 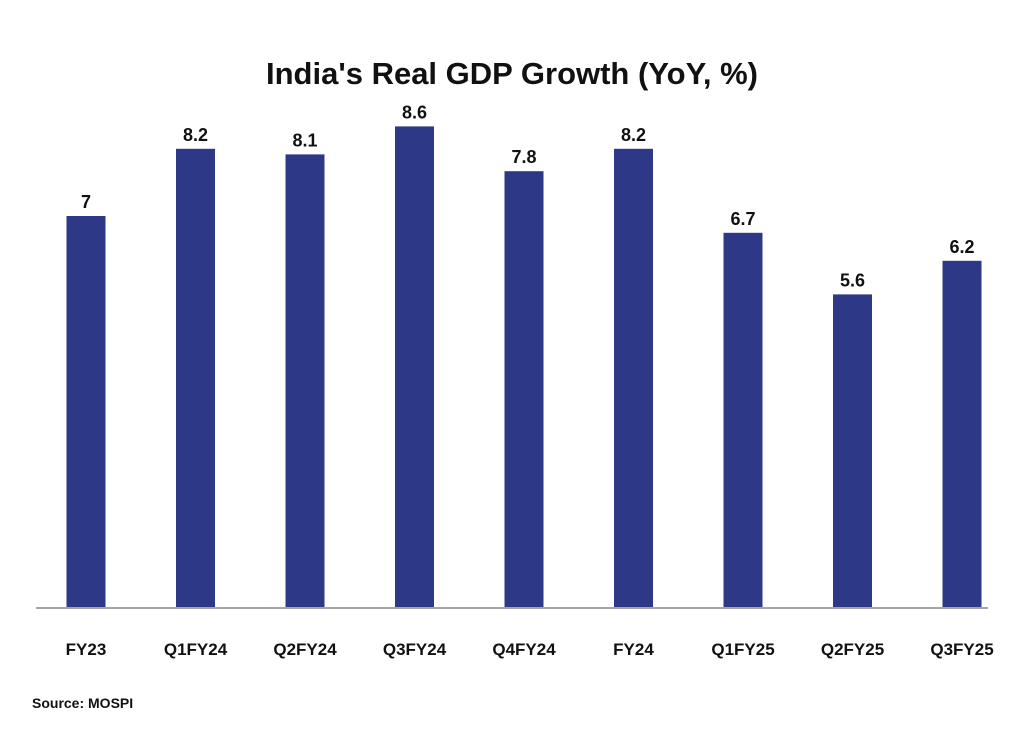 What do you see at coordinates (512, 73) in the screenshot?
I see `chart-title: India's Real GDP Growth (YoY, %)` at bounding box center [512, 73].